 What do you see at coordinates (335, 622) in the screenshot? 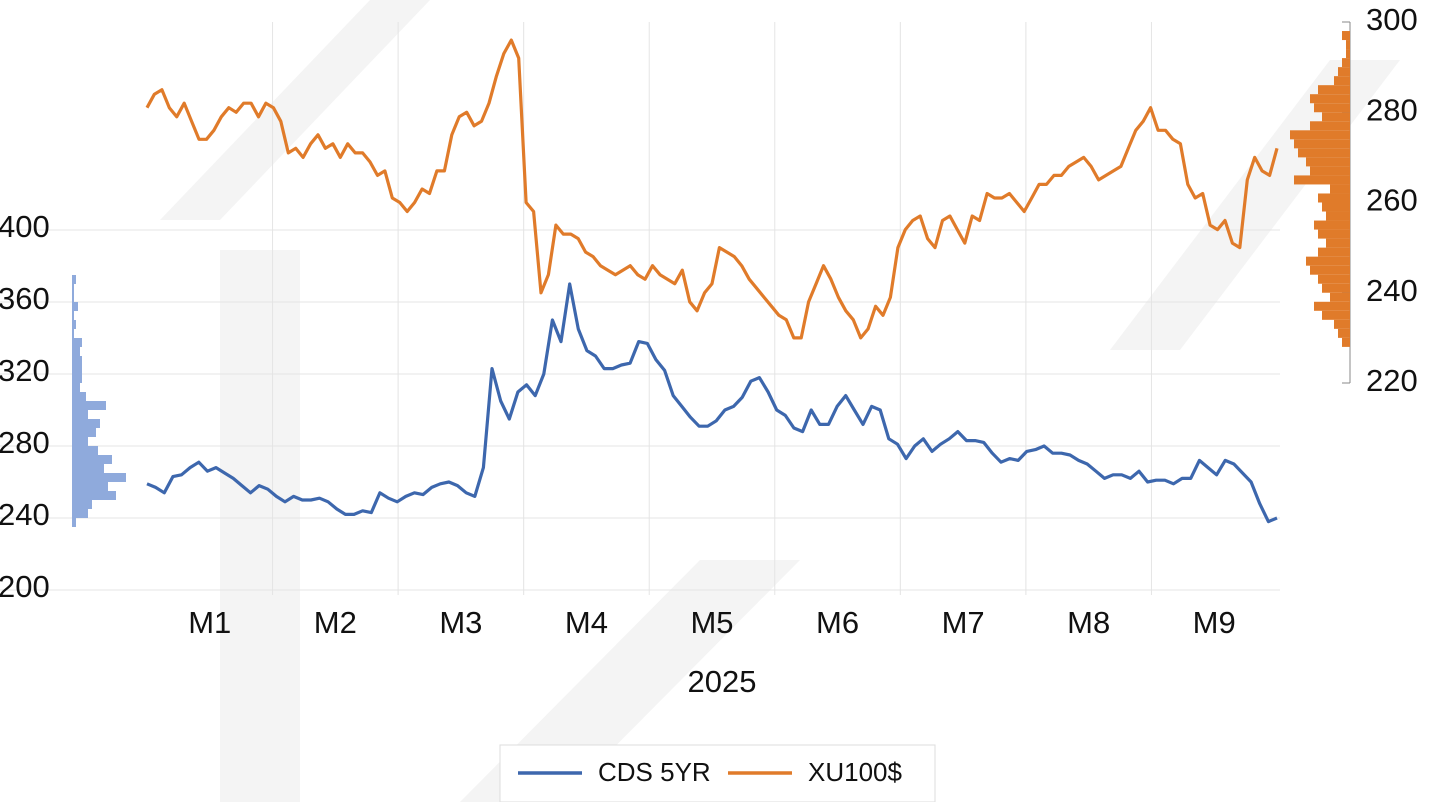
I see `x-tick-label: M2` at bounding box center [335, 622].